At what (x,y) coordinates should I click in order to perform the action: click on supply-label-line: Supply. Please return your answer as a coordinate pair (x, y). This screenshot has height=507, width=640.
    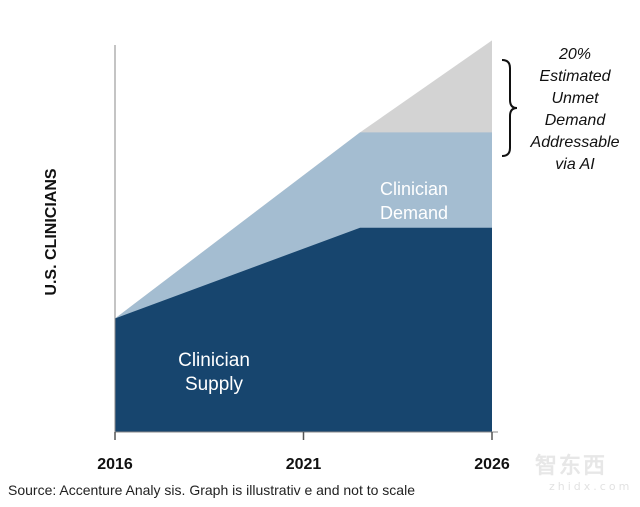
    Looking at the image, I should click on (214, 384).